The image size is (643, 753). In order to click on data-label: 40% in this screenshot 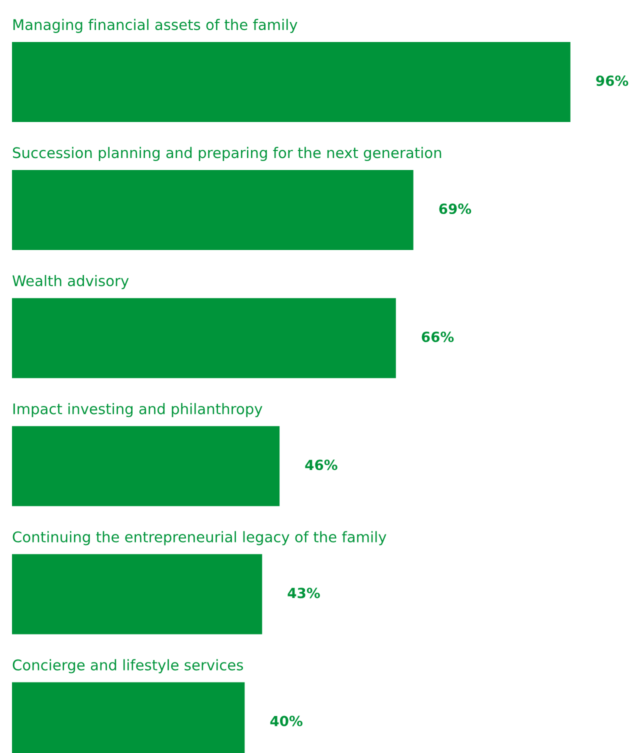, I will do `click(286, 721)`.